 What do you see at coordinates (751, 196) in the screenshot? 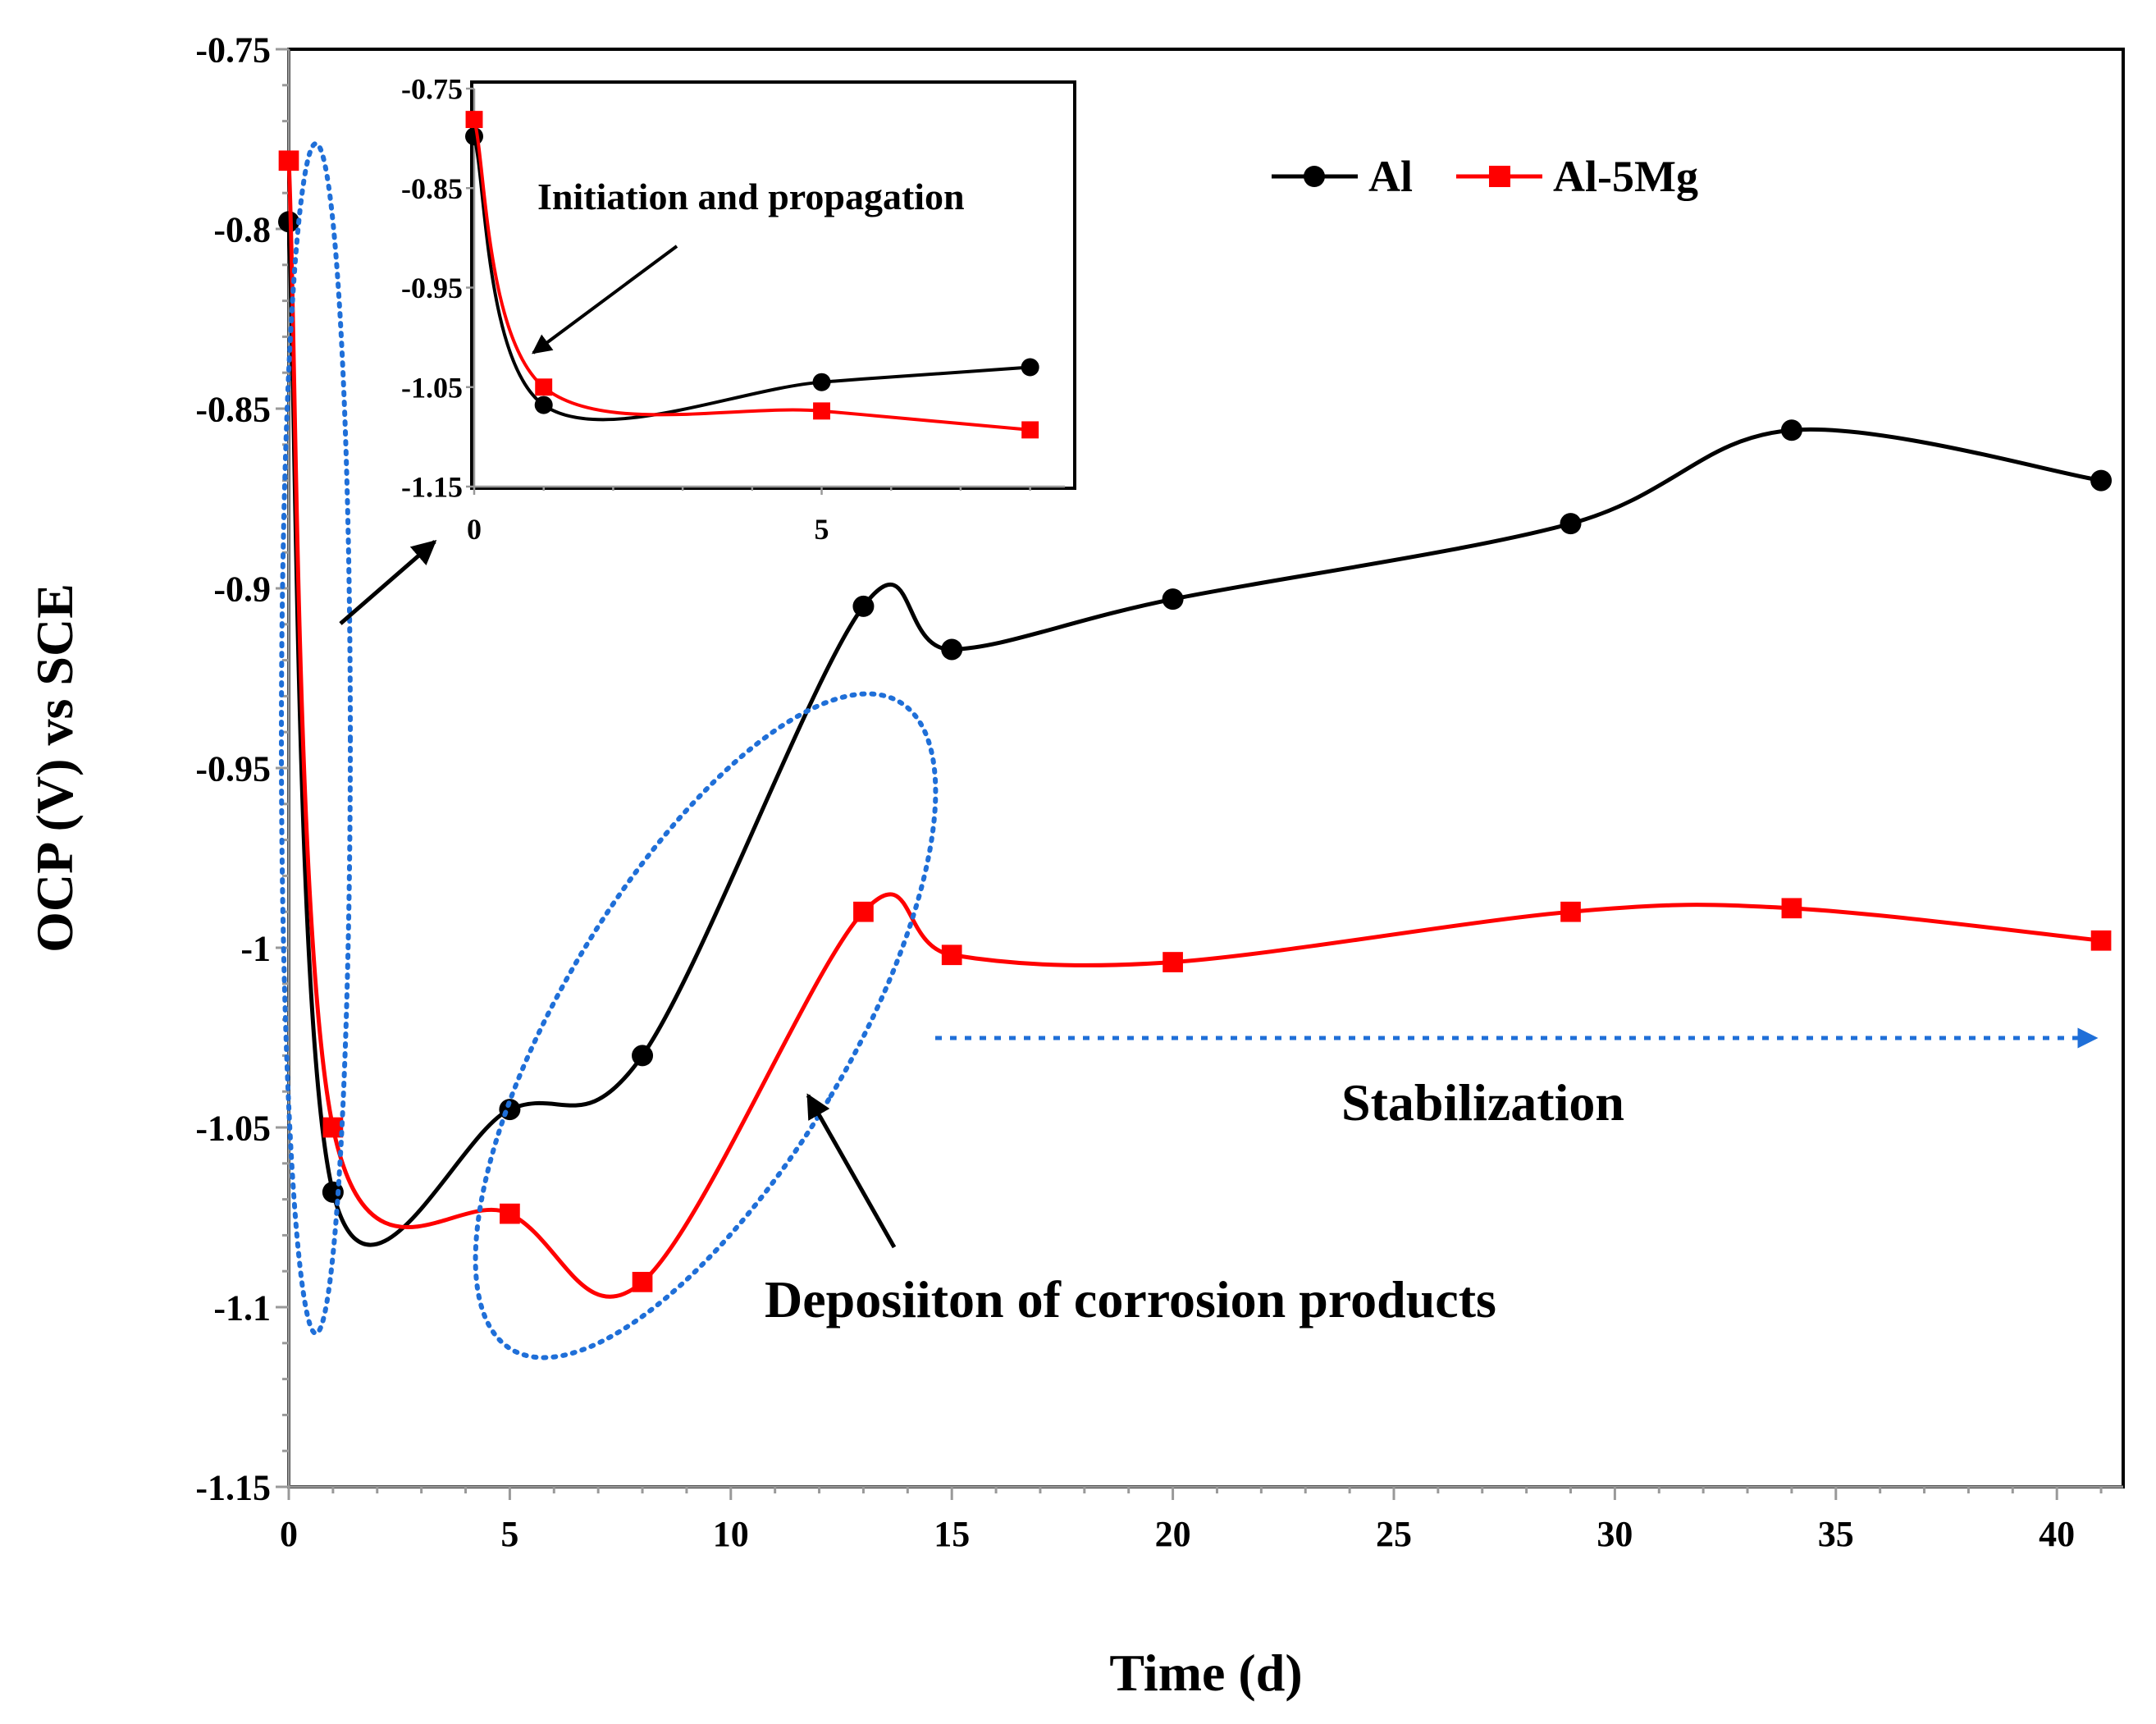
I see `inset-initiation-label: Initiation and propagation` at bounding box center [751, 196].